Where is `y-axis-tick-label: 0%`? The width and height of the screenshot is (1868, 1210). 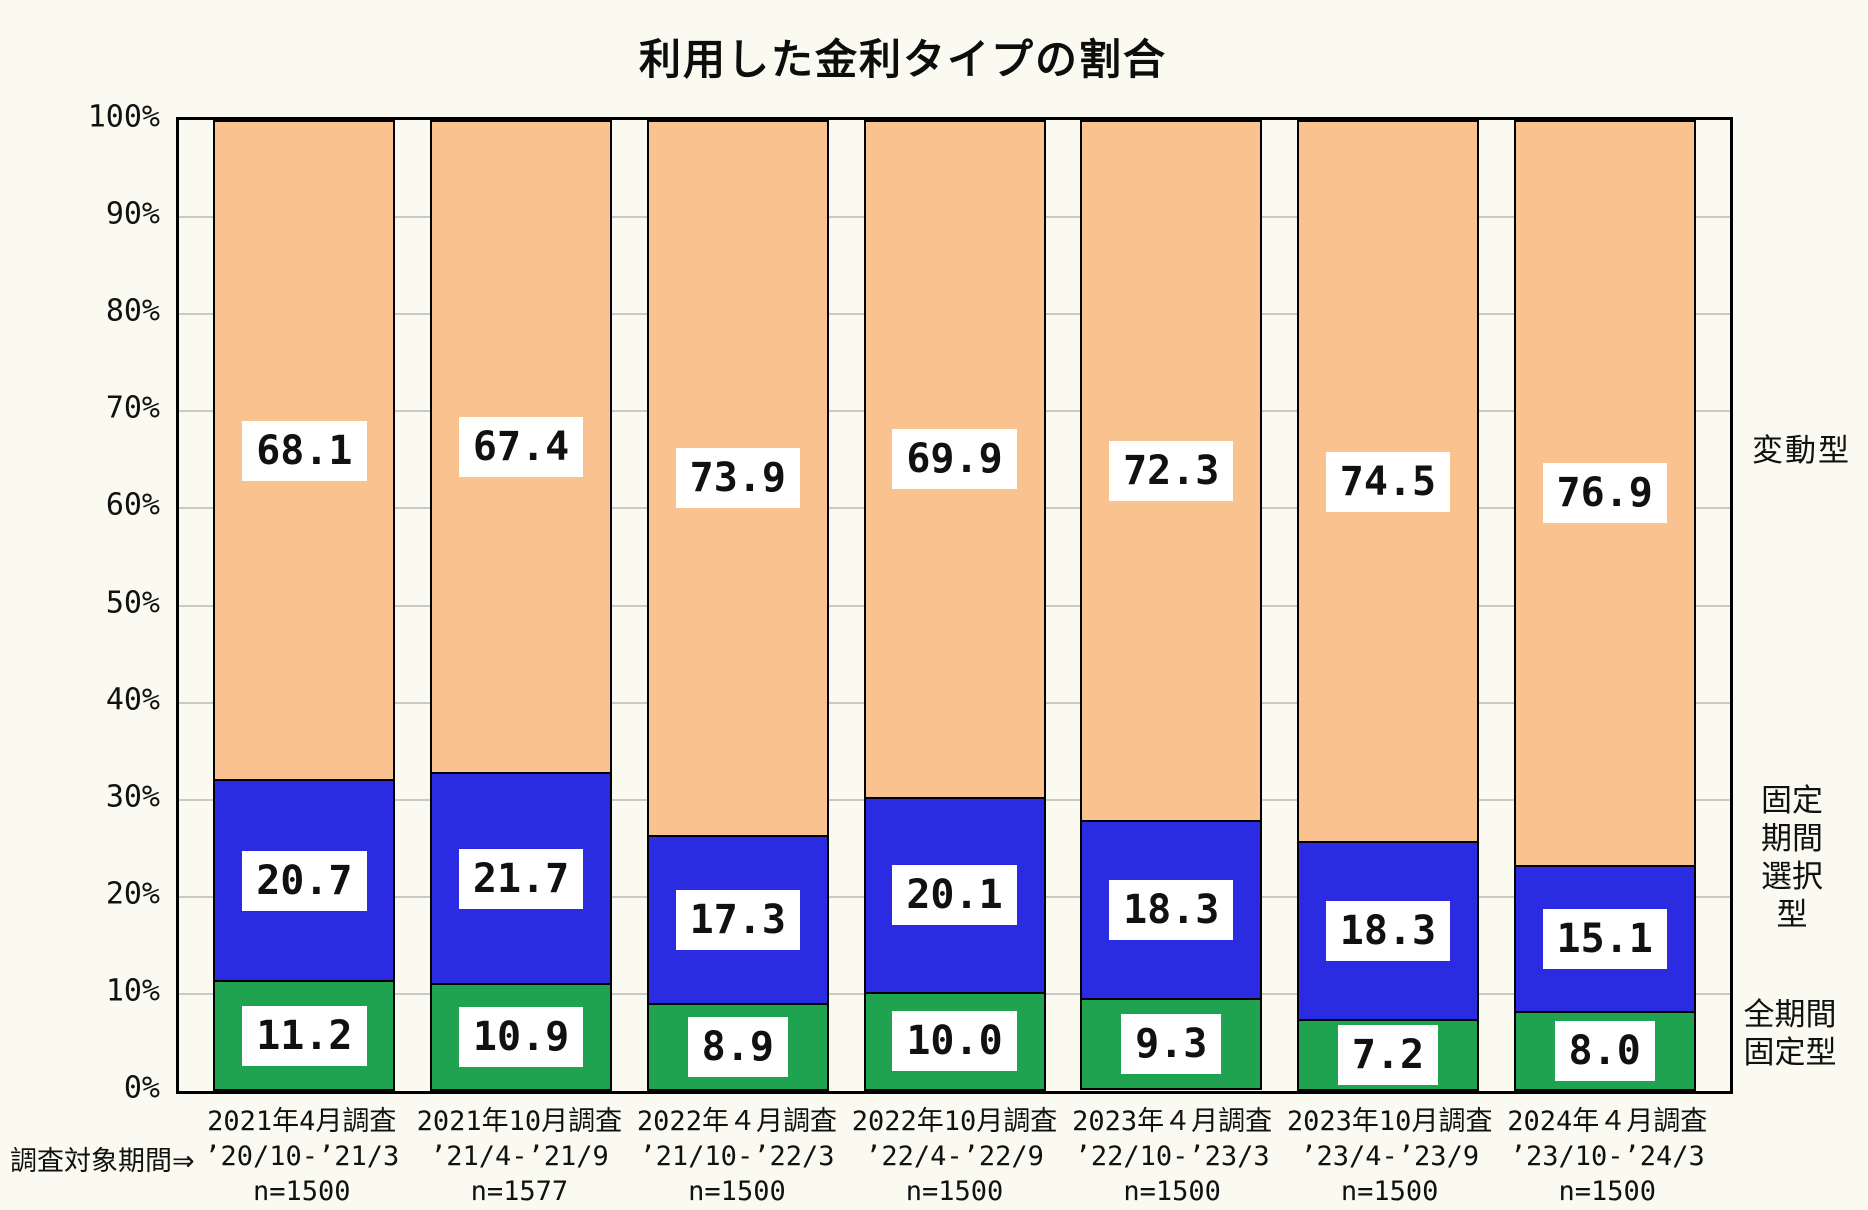
y-axis-tick-label: 0% is located at coordinates (141, 1088).